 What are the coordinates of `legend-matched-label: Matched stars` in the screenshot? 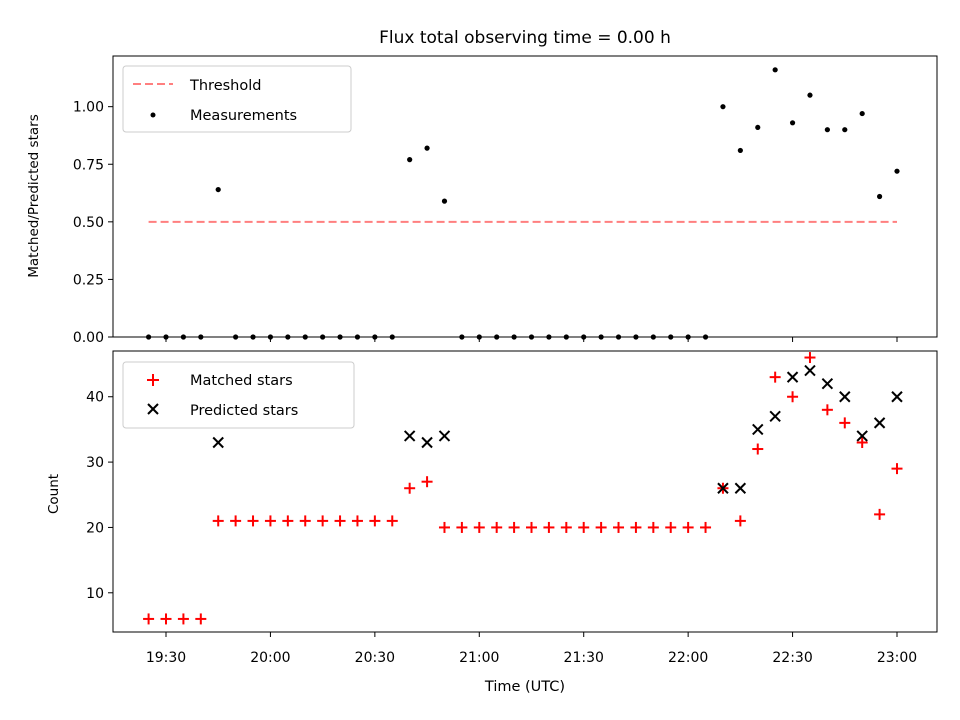 It's located at (241, 381).